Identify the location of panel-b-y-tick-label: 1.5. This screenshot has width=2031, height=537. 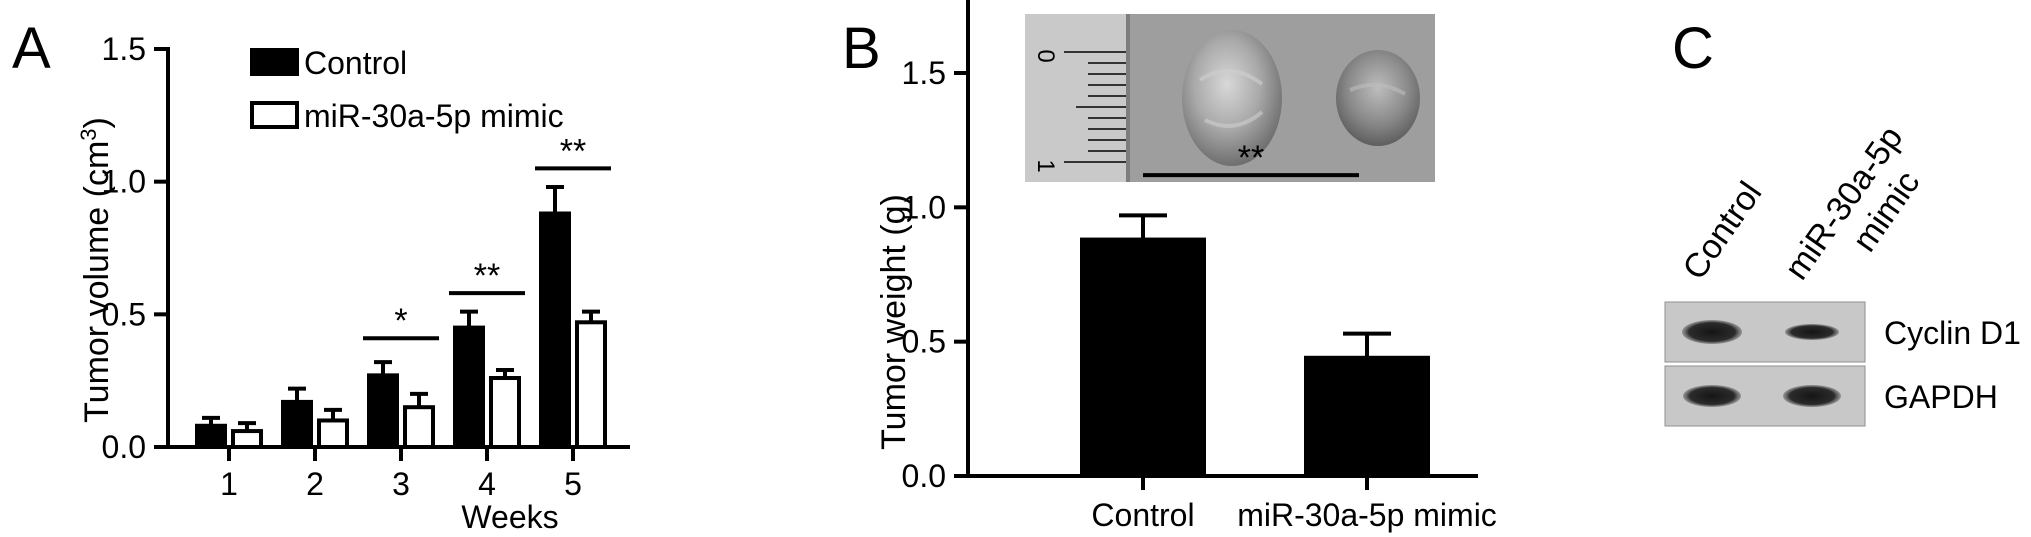
(924, 73).